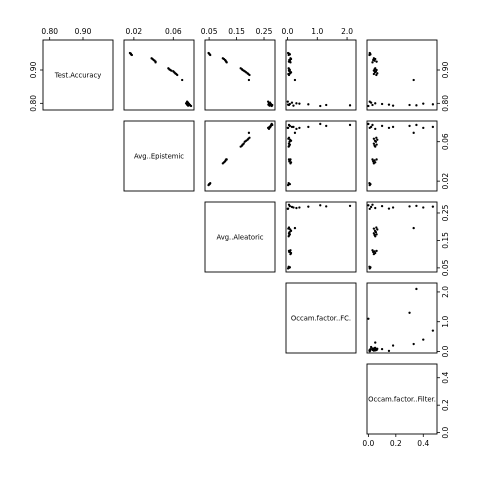 The width and height of the screenshot is (480, 480). What do you see at coordinates (209, 31) in the screenshot?
I see `x-tick-label: 0.05` at bounding box center [209, 31].